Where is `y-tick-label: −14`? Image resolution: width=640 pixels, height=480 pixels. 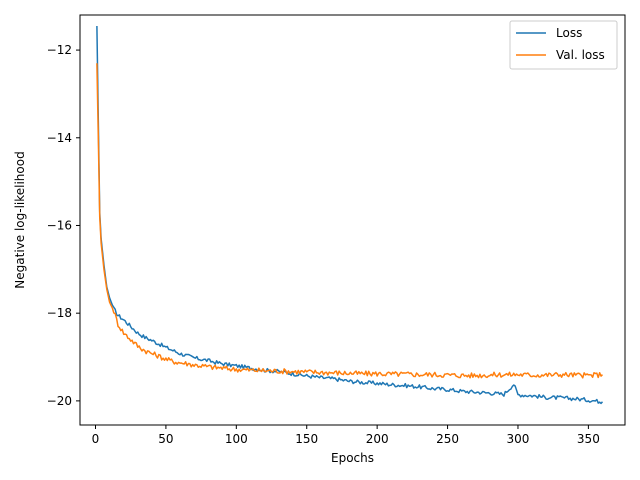
y-tick-label: −14 is located at coordinates (59, 138).